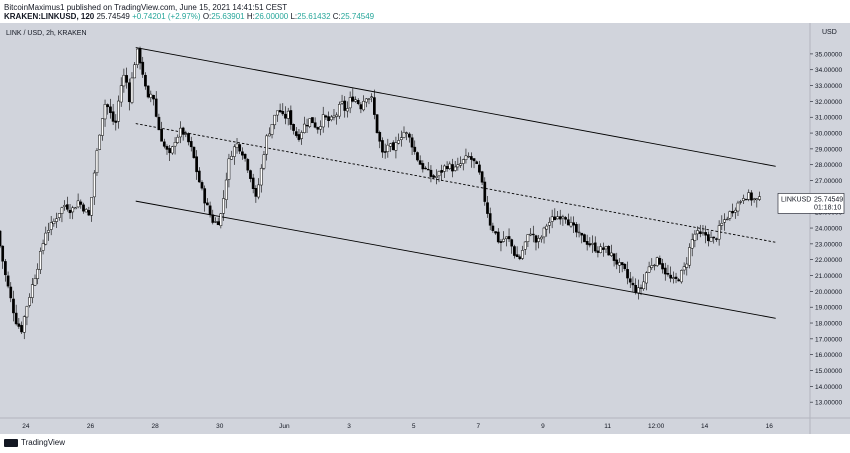  I want to click on price-axis, so click(830, 228).